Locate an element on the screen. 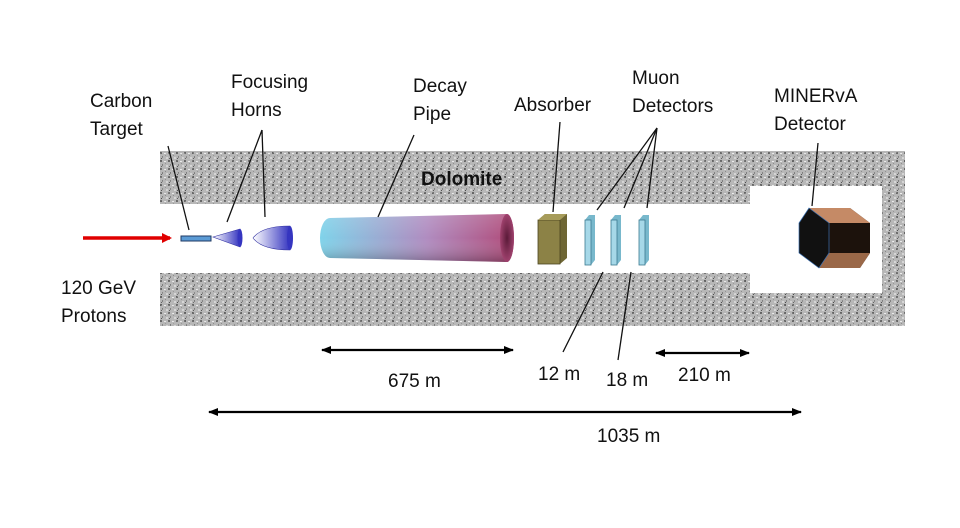 The height and width of the screenshot is (528, 960). label-focusing-horns: Focusing Horns is located at coordinates (269, 97).